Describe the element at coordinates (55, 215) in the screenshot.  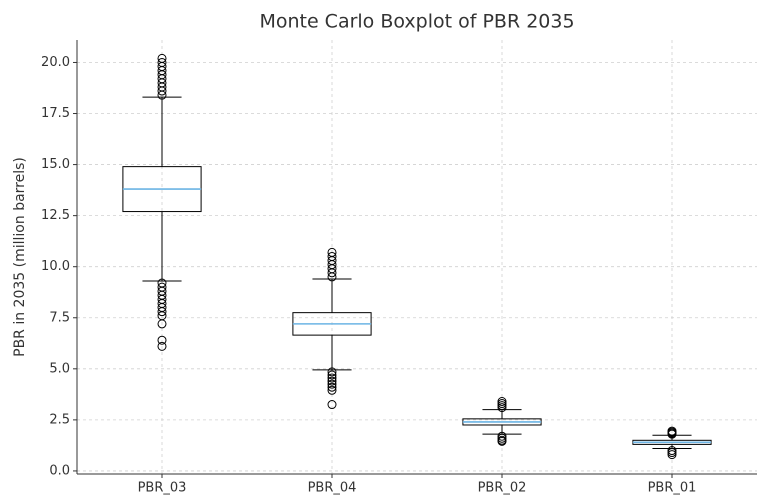
I see `y-tick-label: 12.5` at that location.